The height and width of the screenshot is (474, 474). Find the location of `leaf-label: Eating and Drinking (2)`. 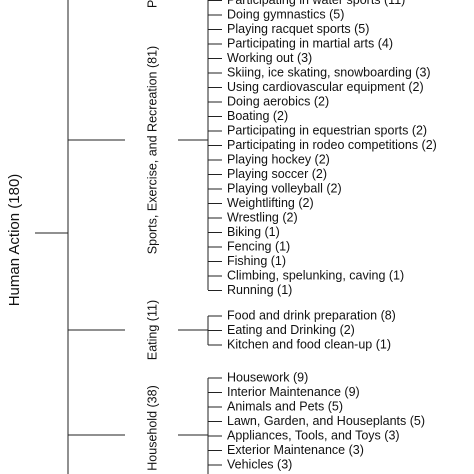

leaf-label: Eating and Drinking (2) is located at coordinates (291, 330).